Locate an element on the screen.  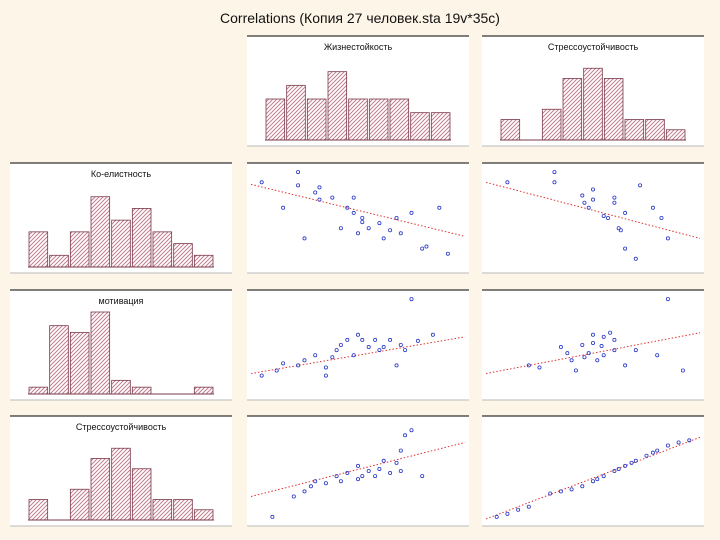
histogram-title: мотивация is located at coordinates (121, 301).